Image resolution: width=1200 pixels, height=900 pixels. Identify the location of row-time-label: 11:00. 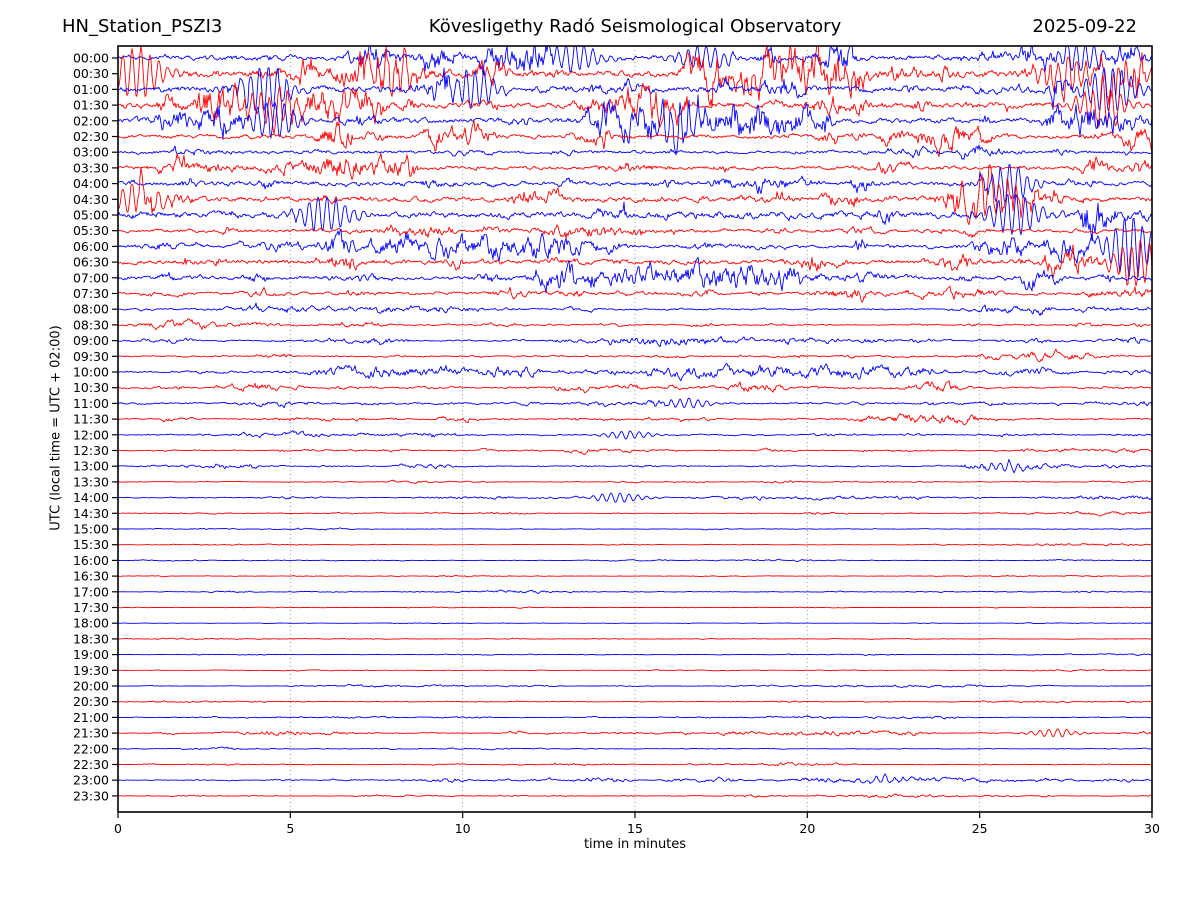
(91, 403).